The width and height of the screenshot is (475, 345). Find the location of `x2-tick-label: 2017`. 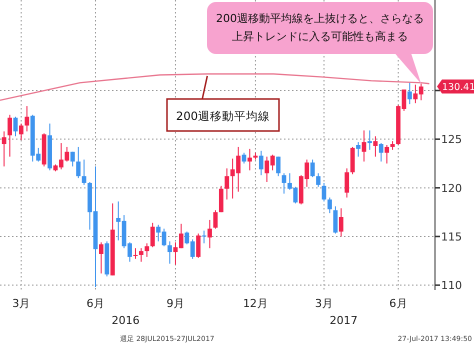

x2-tick-label: 2017 is located at coordinates (344, 320).